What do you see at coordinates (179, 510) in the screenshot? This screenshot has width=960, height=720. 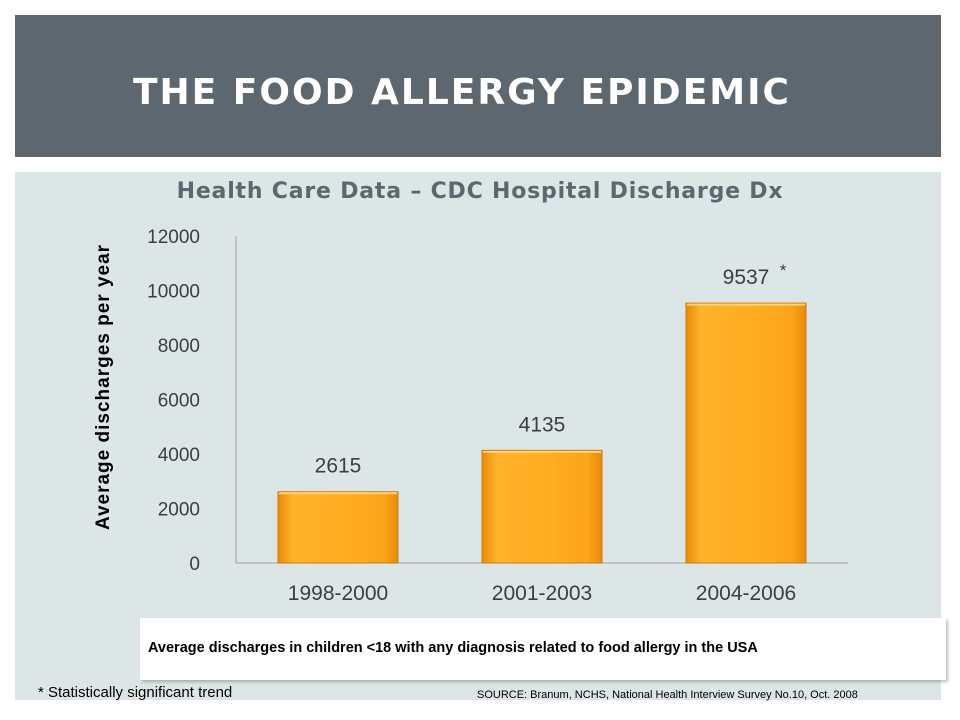 I see `y-tick-label: 2000` at bounding box center [179, 510].